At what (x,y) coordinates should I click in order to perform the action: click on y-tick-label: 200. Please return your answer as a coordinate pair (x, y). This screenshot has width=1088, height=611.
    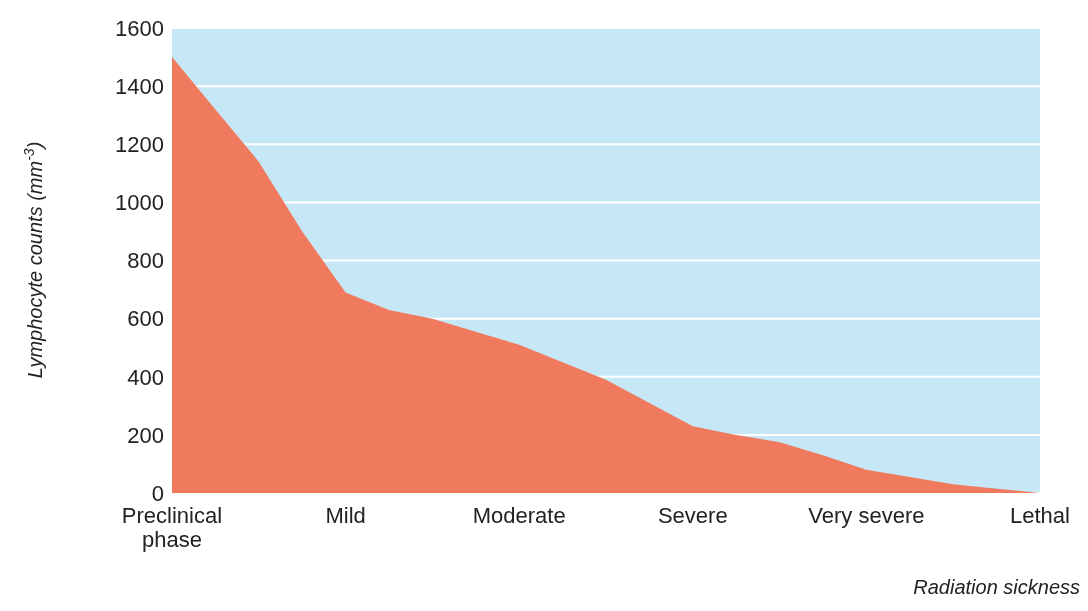
    Looking at the image, I should click on (145, 435).